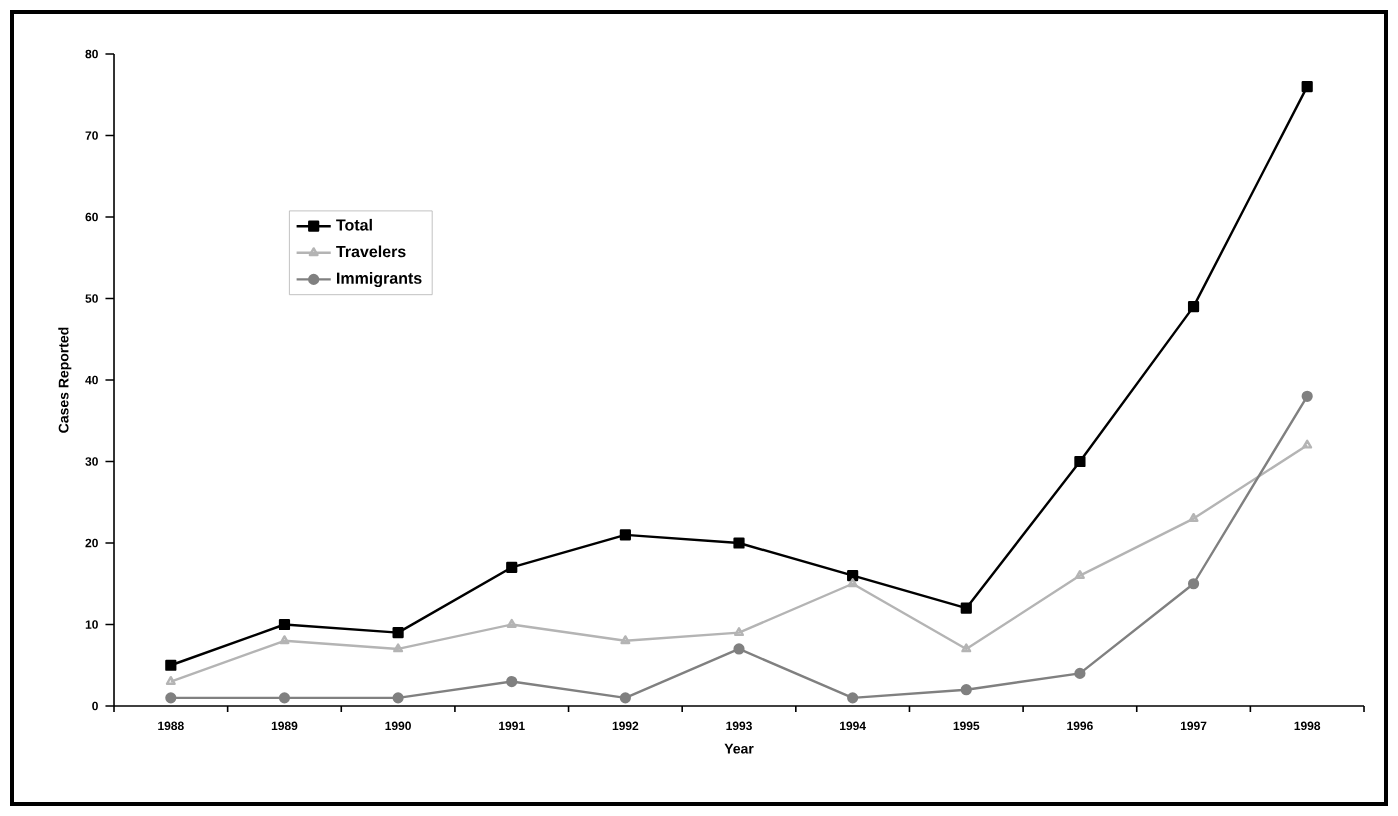  What do you see at coordinates (371, 251) in the screenshot?
I see `legend-label: Travelers` at bounding box center [371, 251].